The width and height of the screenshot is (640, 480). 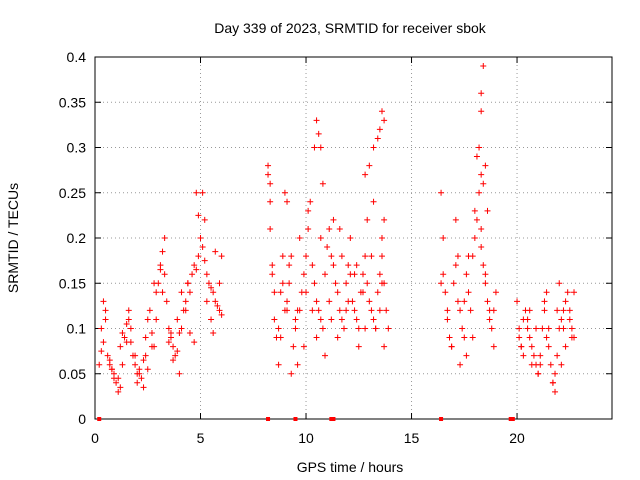 What do you see at coordinates (306, 438) in the screenshot?
I see `x-tick-label: 10` at bounding box center [306, 438].